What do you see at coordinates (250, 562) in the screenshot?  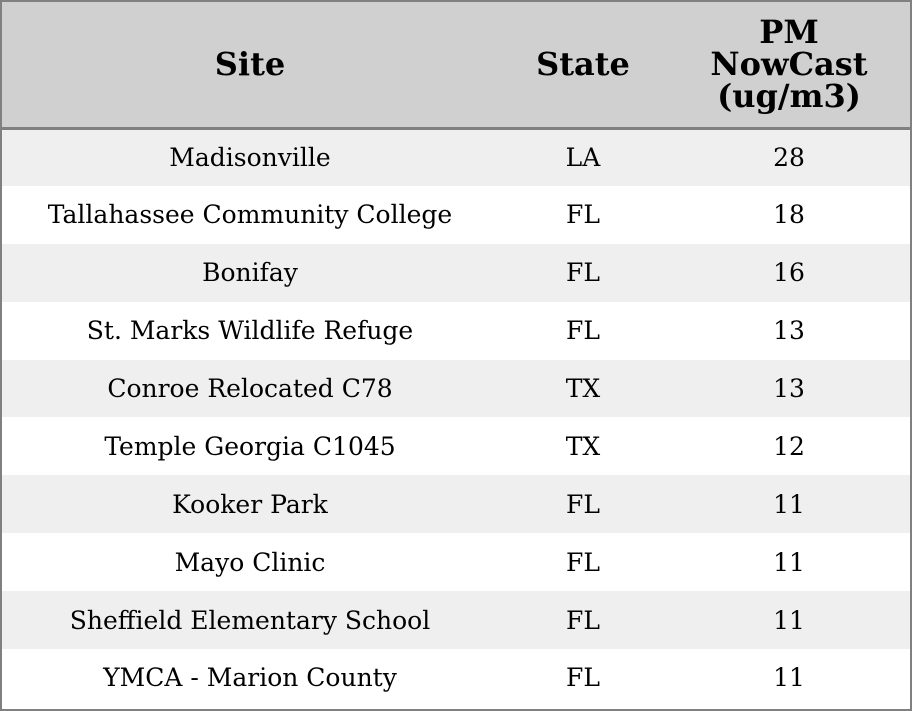 I see `site-cell: Mayo Clinic` at bounding box center [250, 562].